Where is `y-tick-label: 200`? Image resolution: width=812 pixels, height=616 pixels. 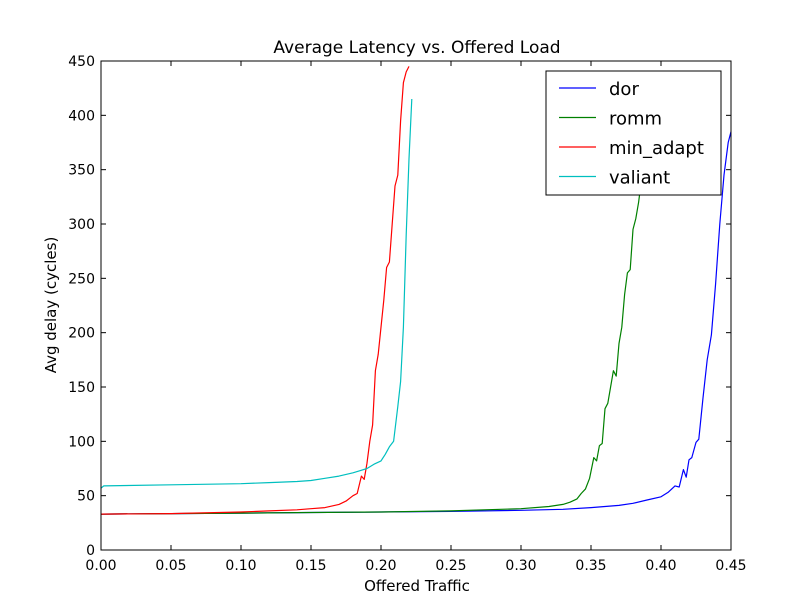 y-tick-label: 200 is located at coordinates (81, 334).